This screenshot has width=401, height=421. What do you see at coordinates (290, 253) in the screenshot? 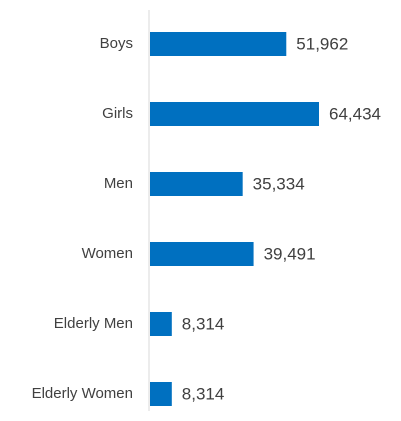
I see `data-label: 39,491` at bounding box center [290, 253].